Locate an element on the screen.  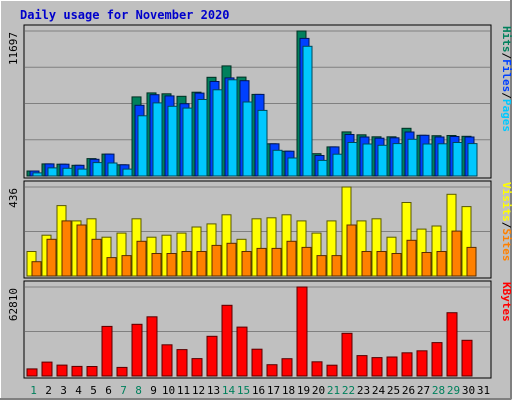
x-tick-label-day-28: 28 is located at coordinates (438, 390).